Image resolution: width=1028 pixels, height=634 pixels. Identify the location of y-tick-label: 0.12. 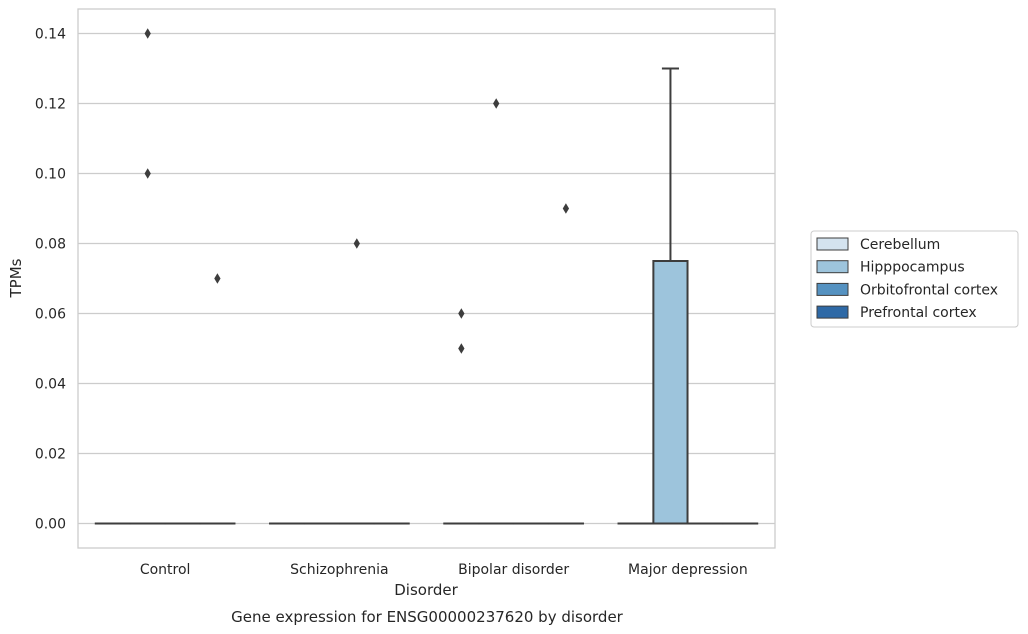
(50, 105).